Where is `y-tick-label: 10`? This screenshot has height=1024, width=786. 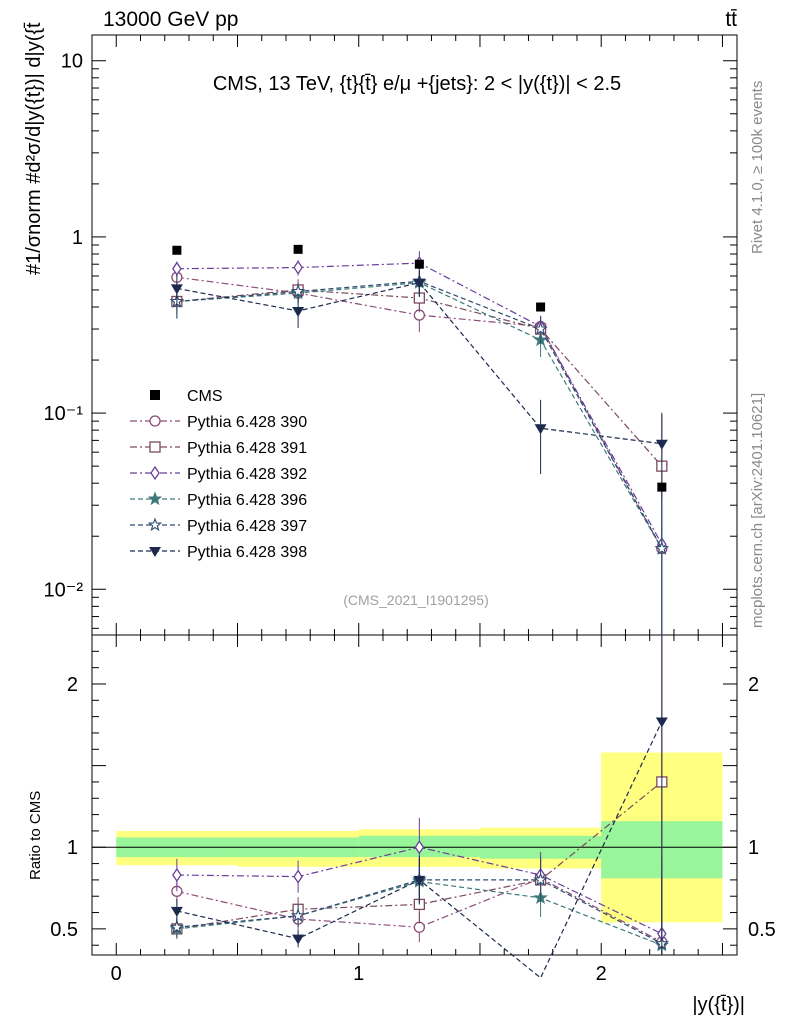 y-tick-label: 10 is located at coordinates (72, 62).